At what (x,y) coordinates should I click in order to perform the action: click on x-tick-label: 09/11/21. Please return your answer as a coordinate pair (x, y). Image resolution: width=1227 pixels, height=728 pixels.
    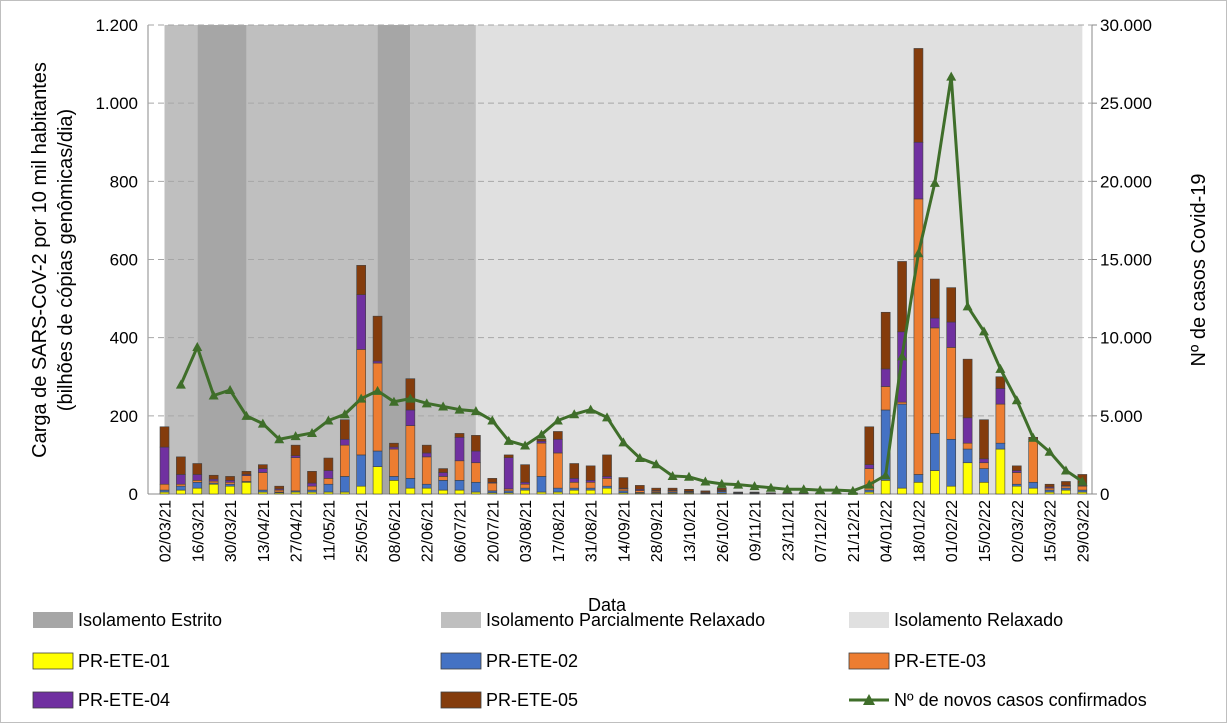
    Looking at the image, I should click on (756, 530).